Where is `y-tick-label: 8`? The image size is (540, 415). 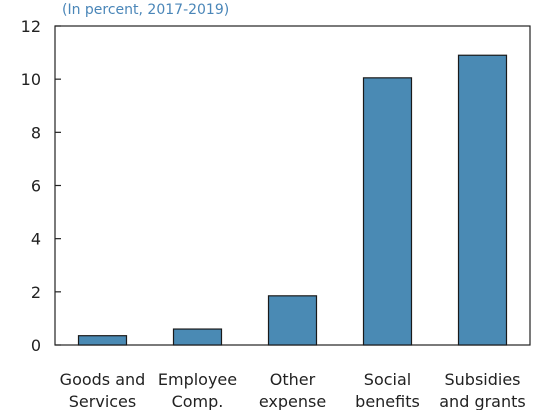
y-tick-label: 8 is located at coordinates (36, 132).